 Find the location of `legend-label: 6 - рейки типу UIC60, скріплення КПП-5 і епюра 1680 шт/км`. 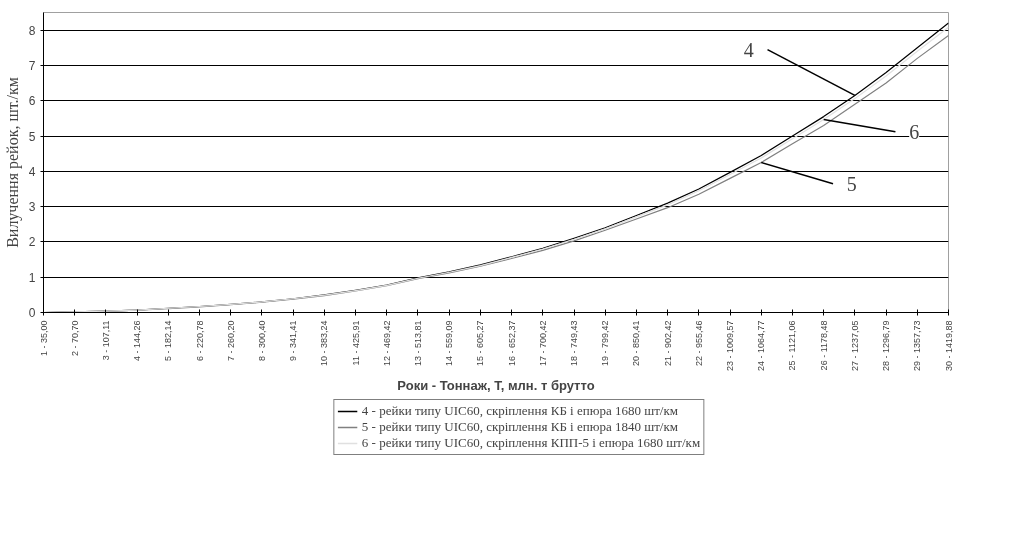

legend-label: 6 - рейки типу UIC60, скріплення КПП-5 і епюра 1680 шт/км is located at coordinates (531, 443).